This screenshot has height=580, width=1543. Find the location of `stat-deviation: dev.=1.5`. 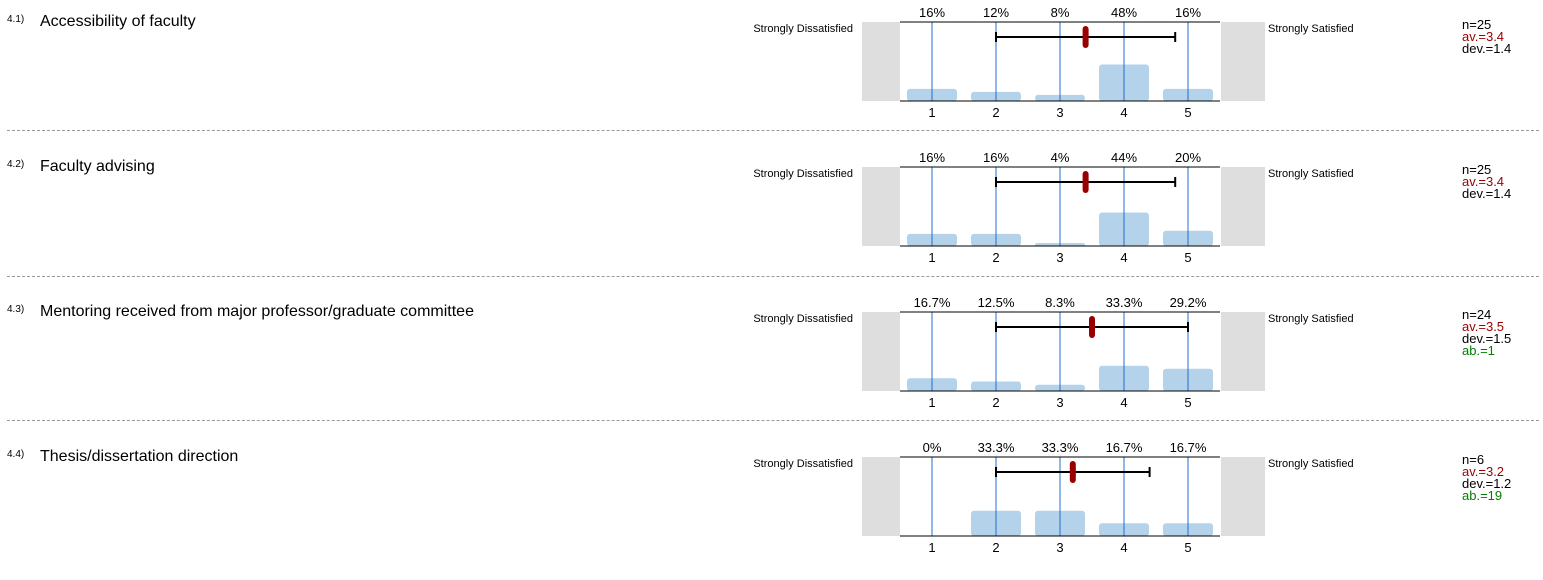

stat-deviation: dev.=1.5 is located at coordinates (1487, 338).